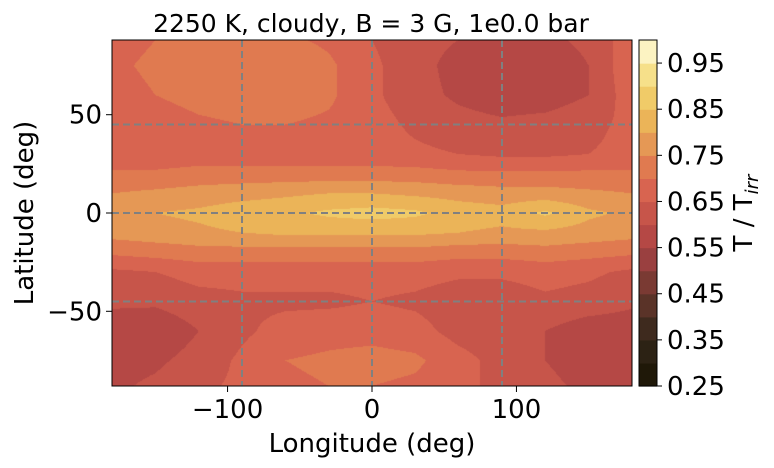 This screenshot has width=774, height=468. What do you see at coordinates (25, 213) in the screenshot?
I see `y-axis-label: Latitude (deg)` at bounding box center [25, 213].